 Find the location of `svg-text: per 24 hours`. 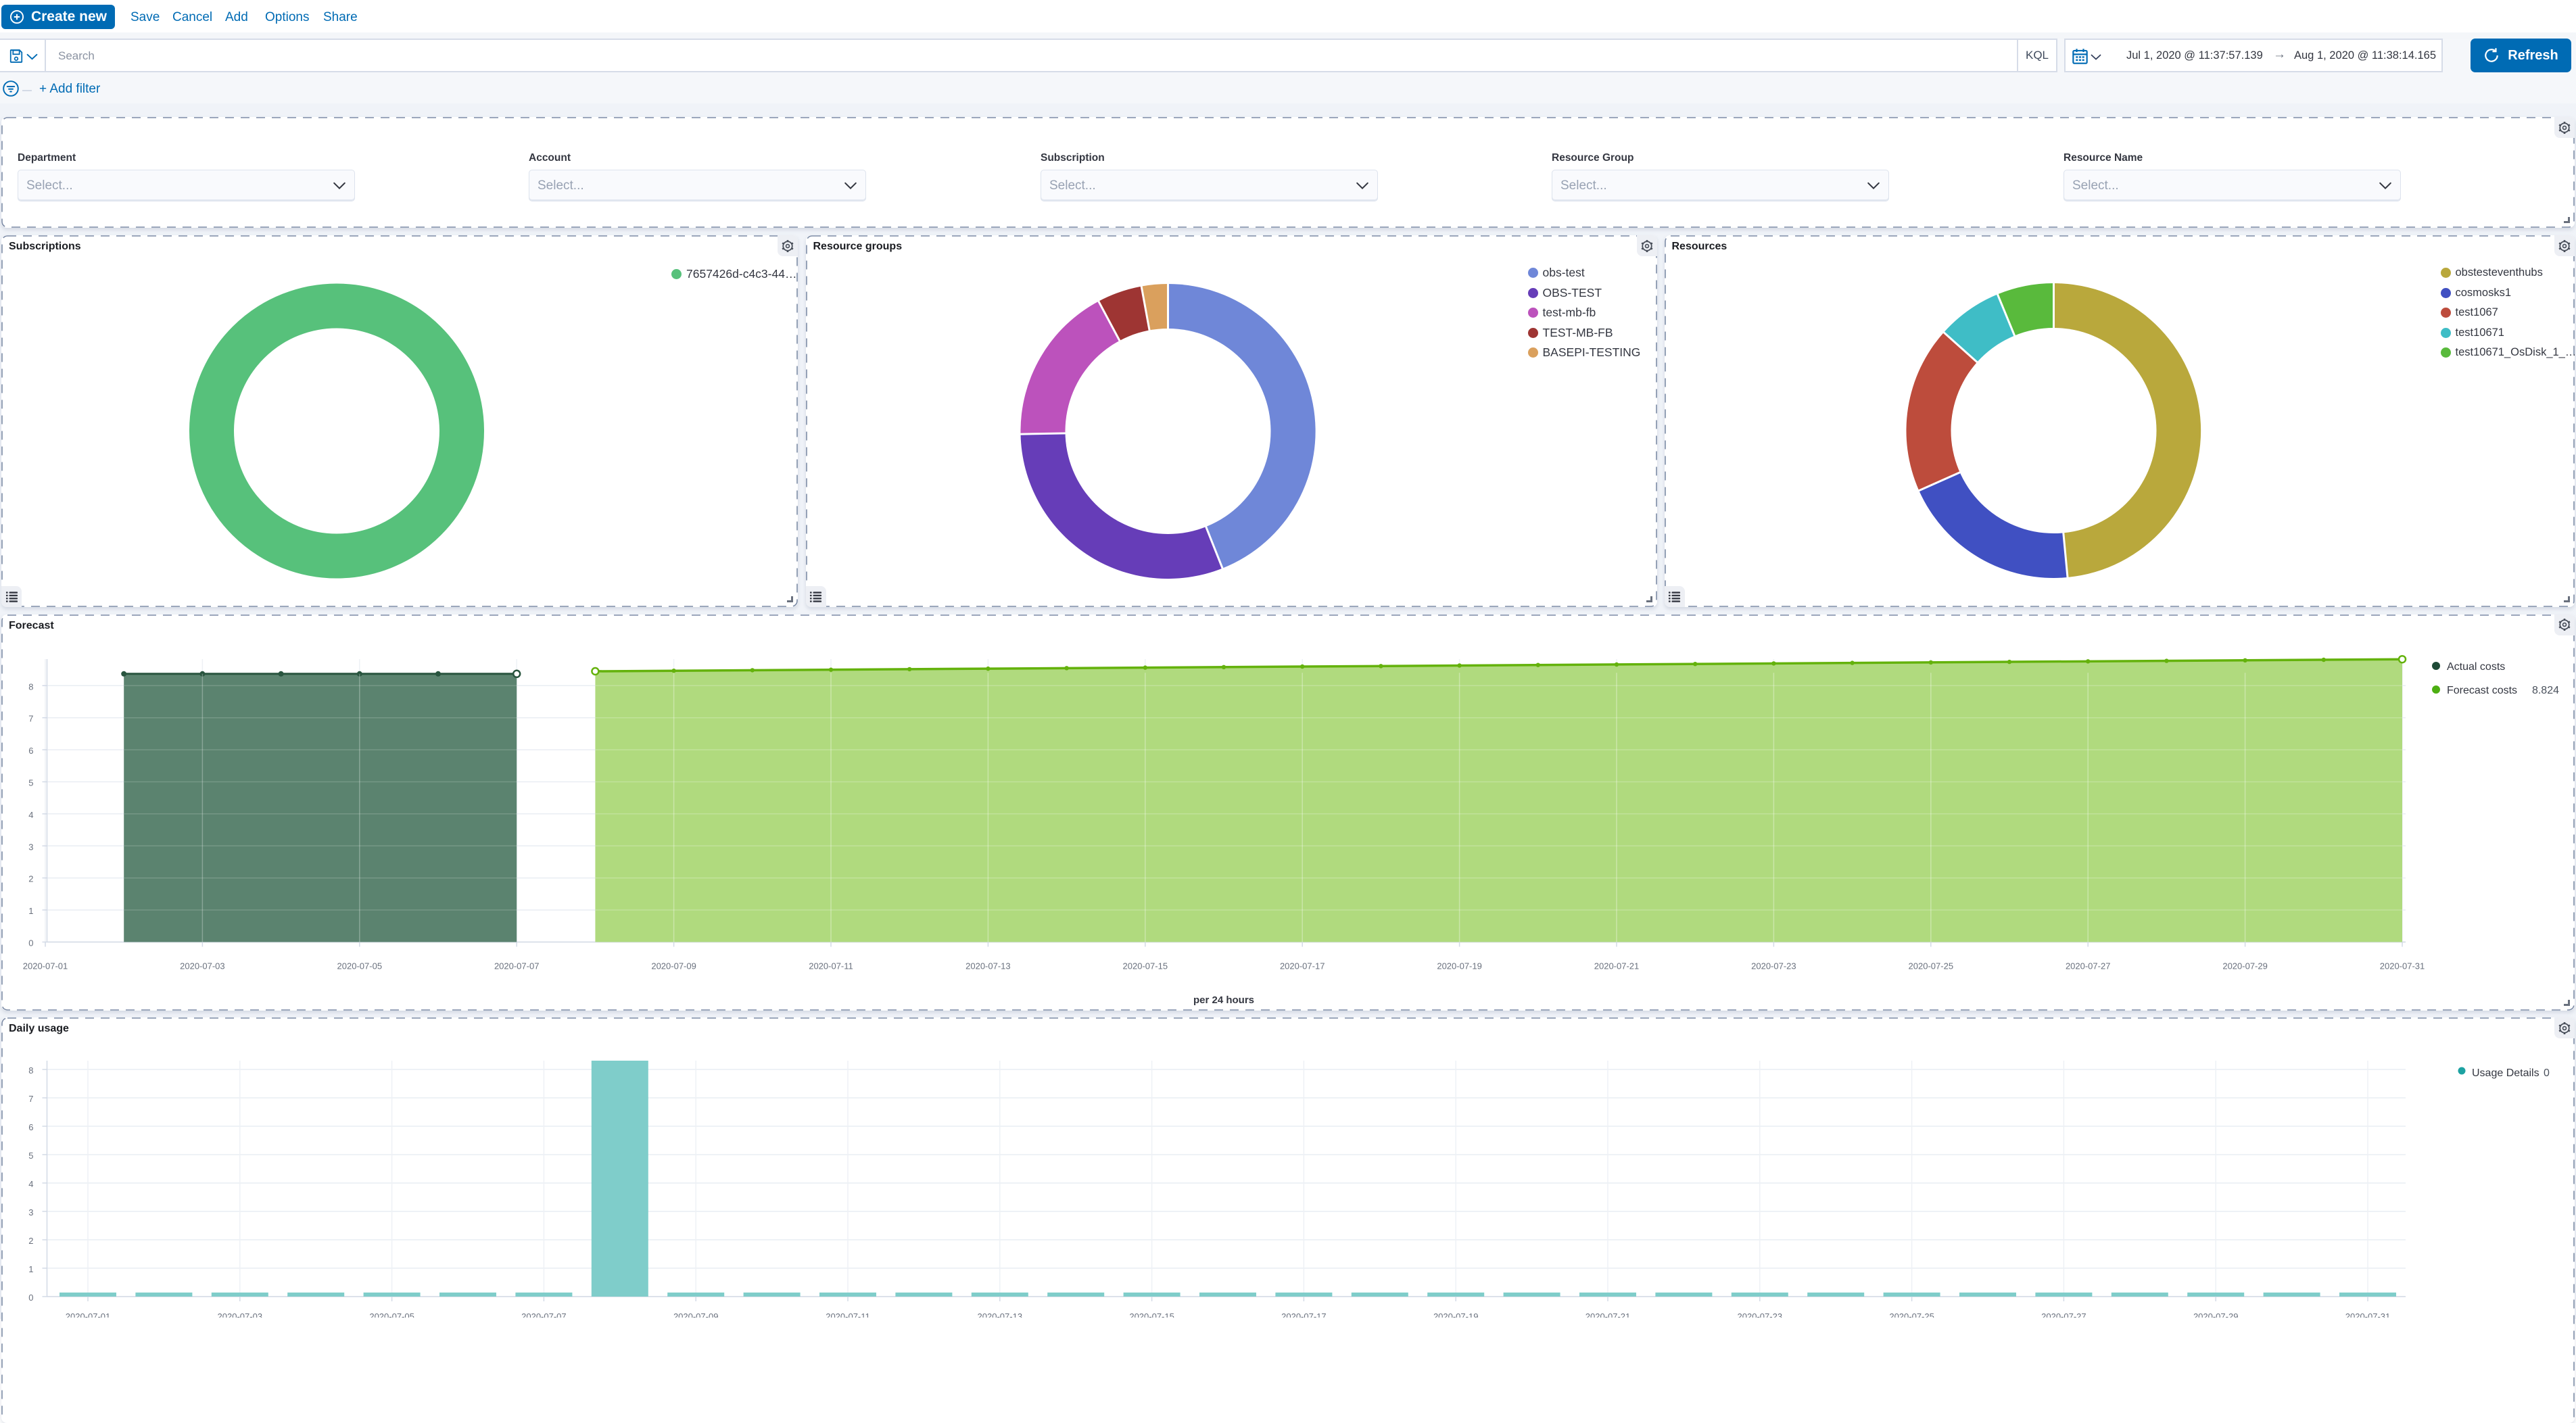

svg-text: per 24 hours is located at coordinates (1223, 1000).